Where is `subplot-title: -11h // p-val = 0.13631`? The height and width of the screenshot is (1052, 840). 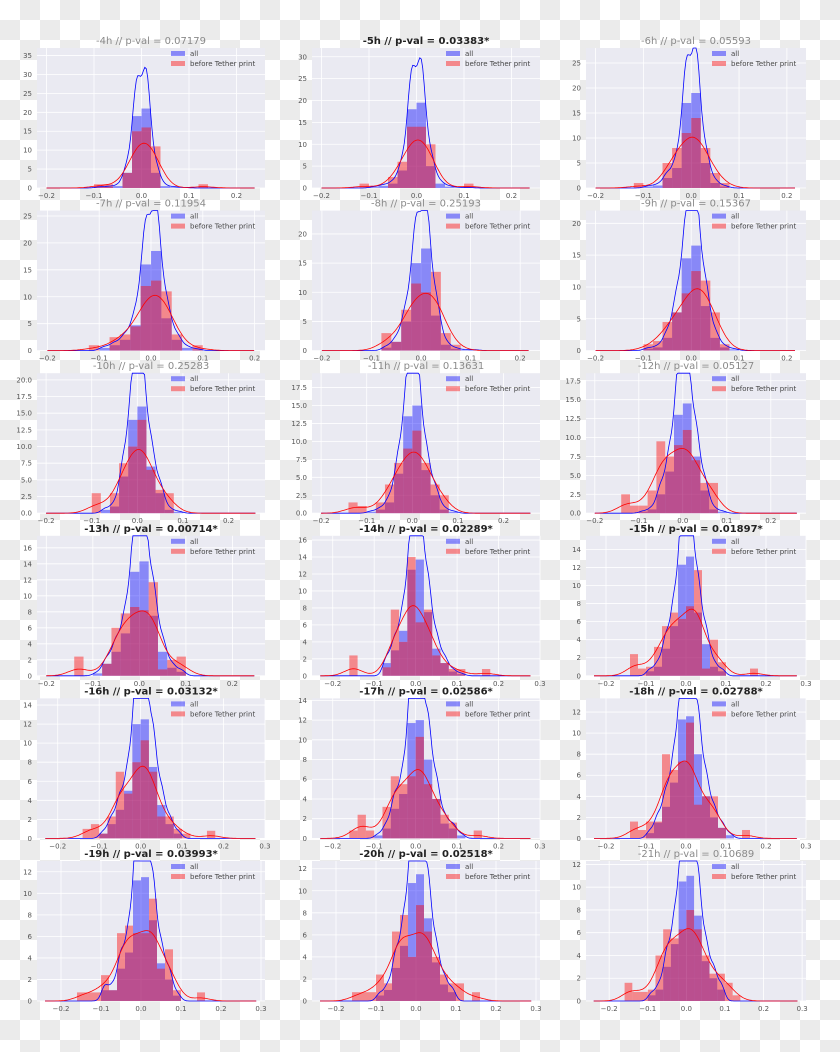
subplot-title: -11h // p-val = 0.13631 is located at coordinates (426, 366).